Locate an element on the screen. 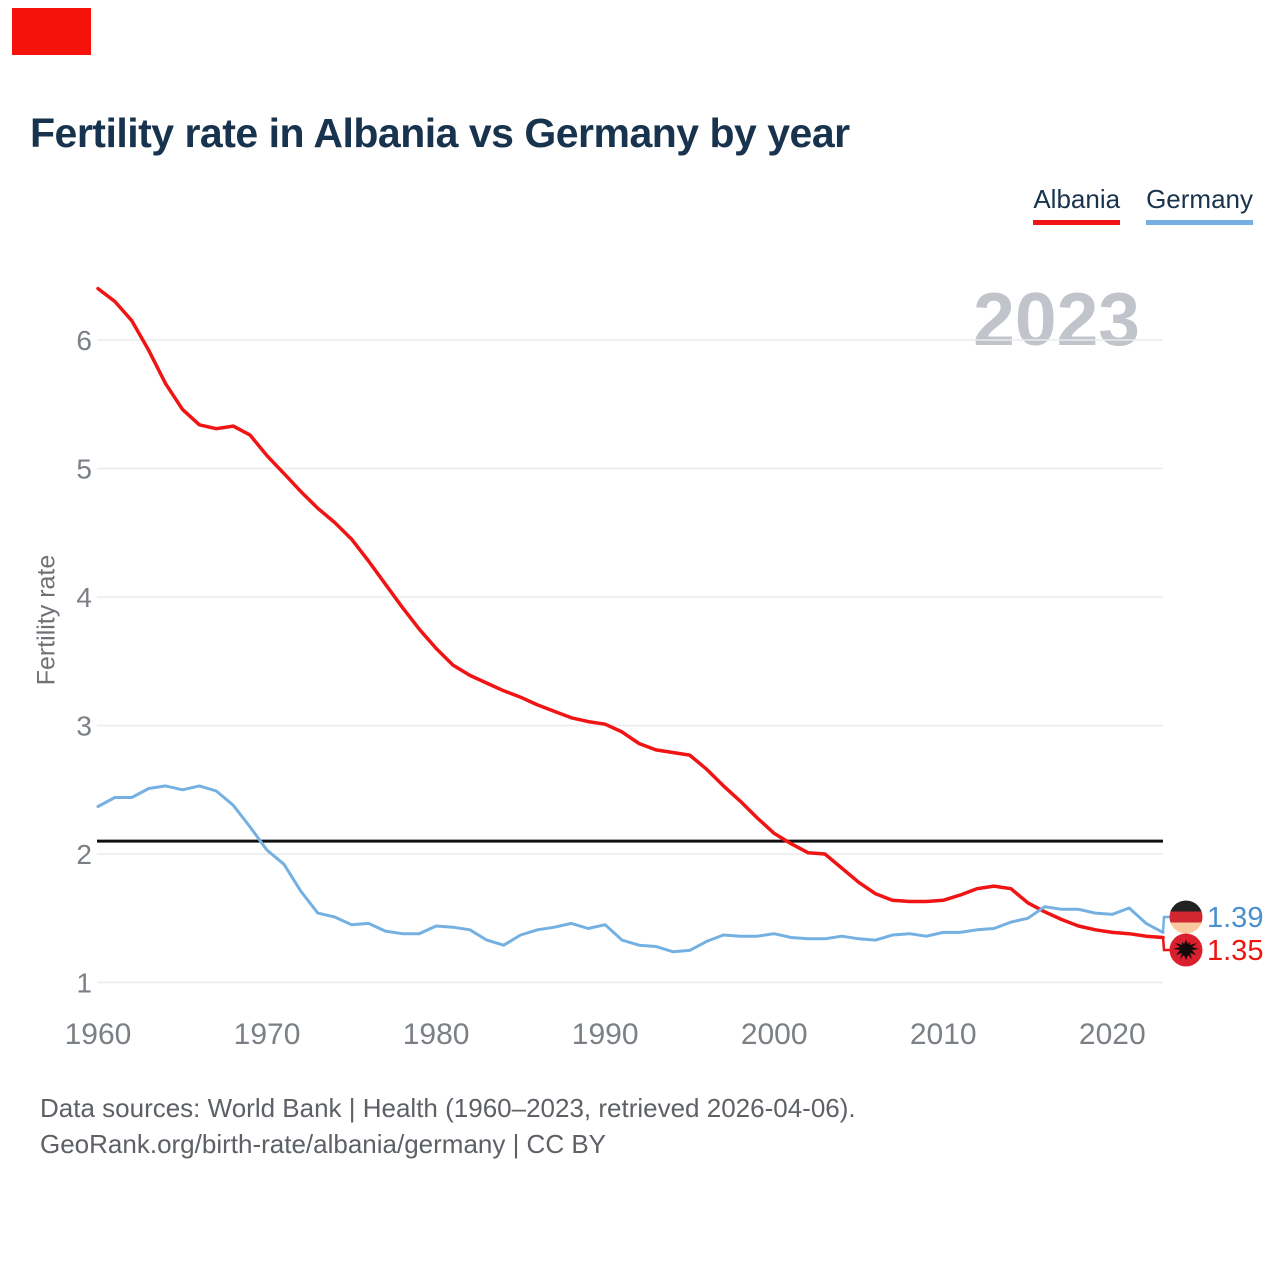  series-line-germany is located at coordinates (630, 869).